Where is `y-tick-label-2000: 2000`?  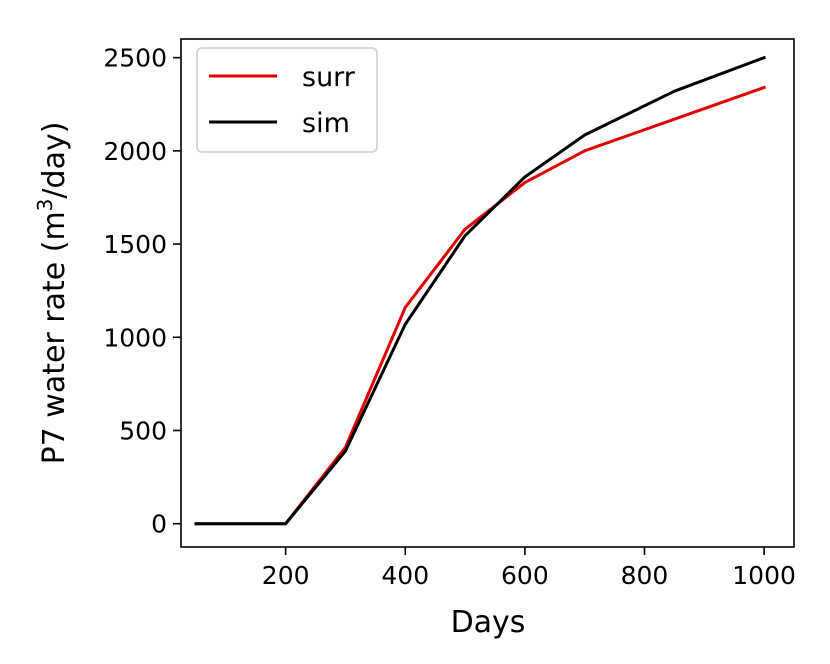
y-tick-label-2000: 2000 is located at coordinates (135, 151).